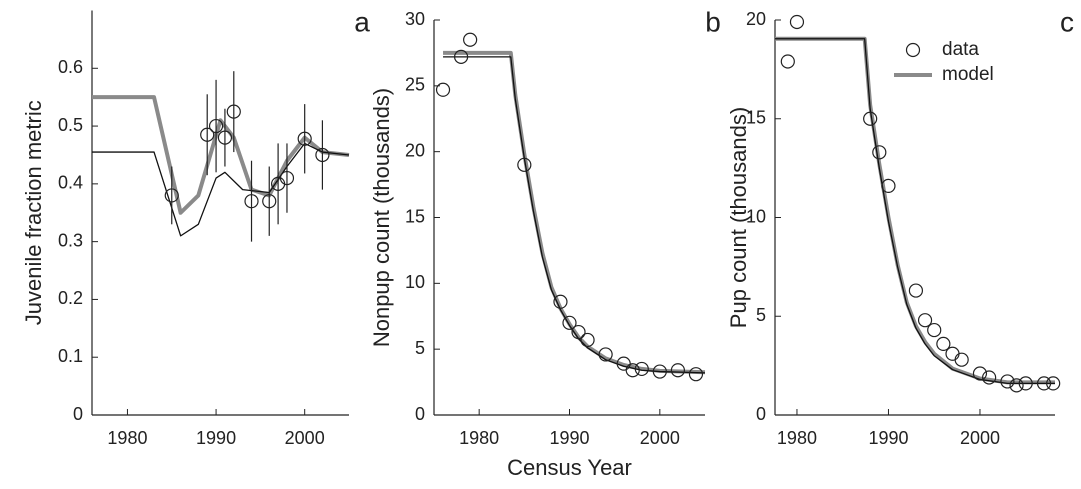  What do you see at coordinates (968, 74) in the screenshot?
I see `legend-label: model` at bounding box center [968, 74].